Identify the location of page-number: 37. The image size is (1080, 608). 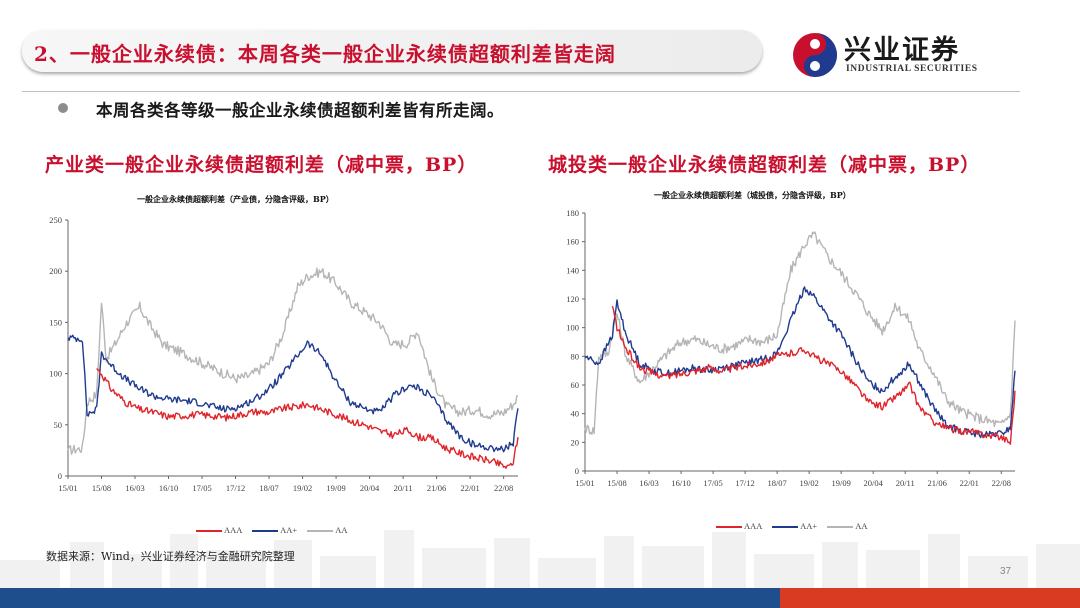
(1006, 571).